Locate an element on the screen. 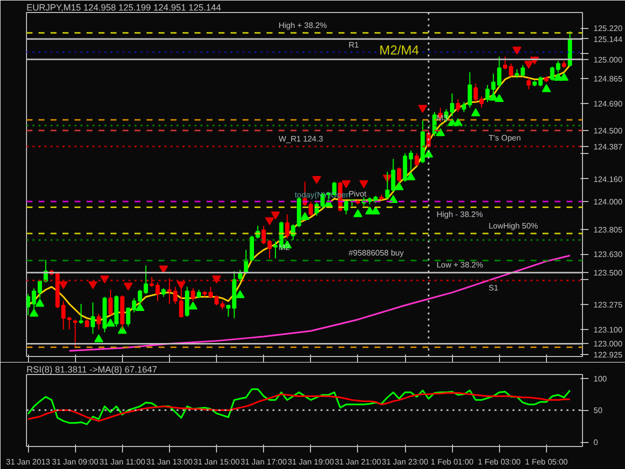  y-tick-label: 124.690 is located at coordinates (608, 103).